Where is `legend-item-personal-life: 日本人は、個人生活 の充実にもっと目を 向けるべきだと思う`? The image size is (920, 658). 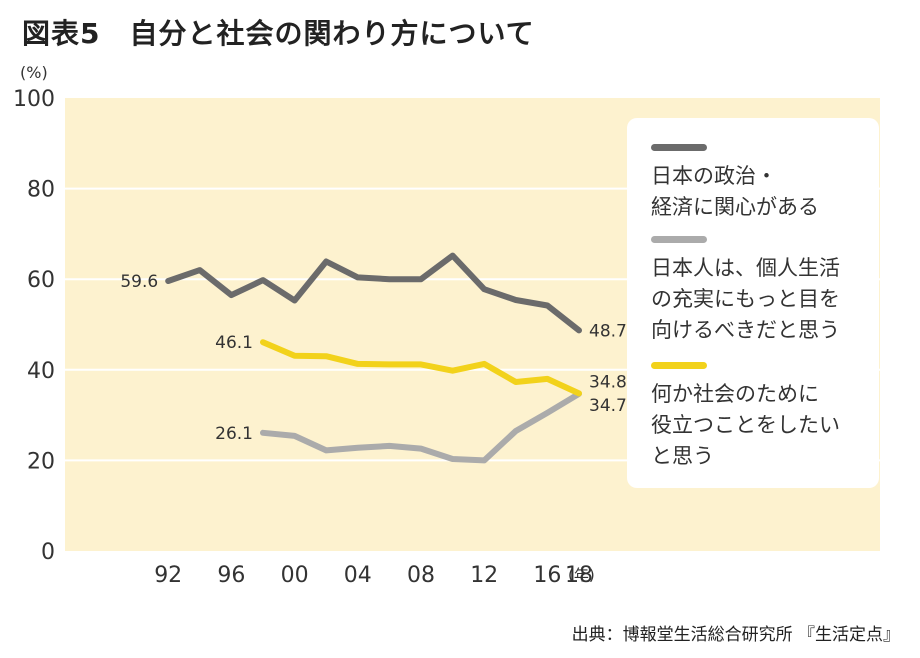
legend-item-personal-life: 日本人は、個人生活 の充実にもっと目を 向けるべきだと思う is located at coordinates (745, 291).